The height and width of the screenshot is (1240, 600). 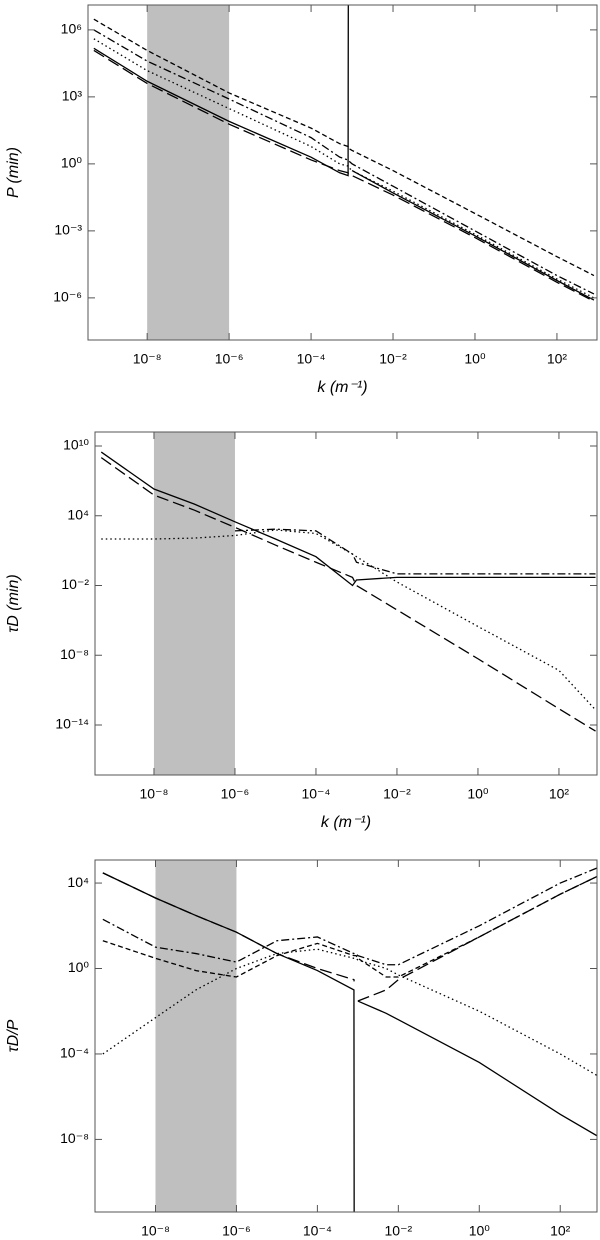 I want to click on y-tick-label: 10⁻³, so click(x=68, y=230).